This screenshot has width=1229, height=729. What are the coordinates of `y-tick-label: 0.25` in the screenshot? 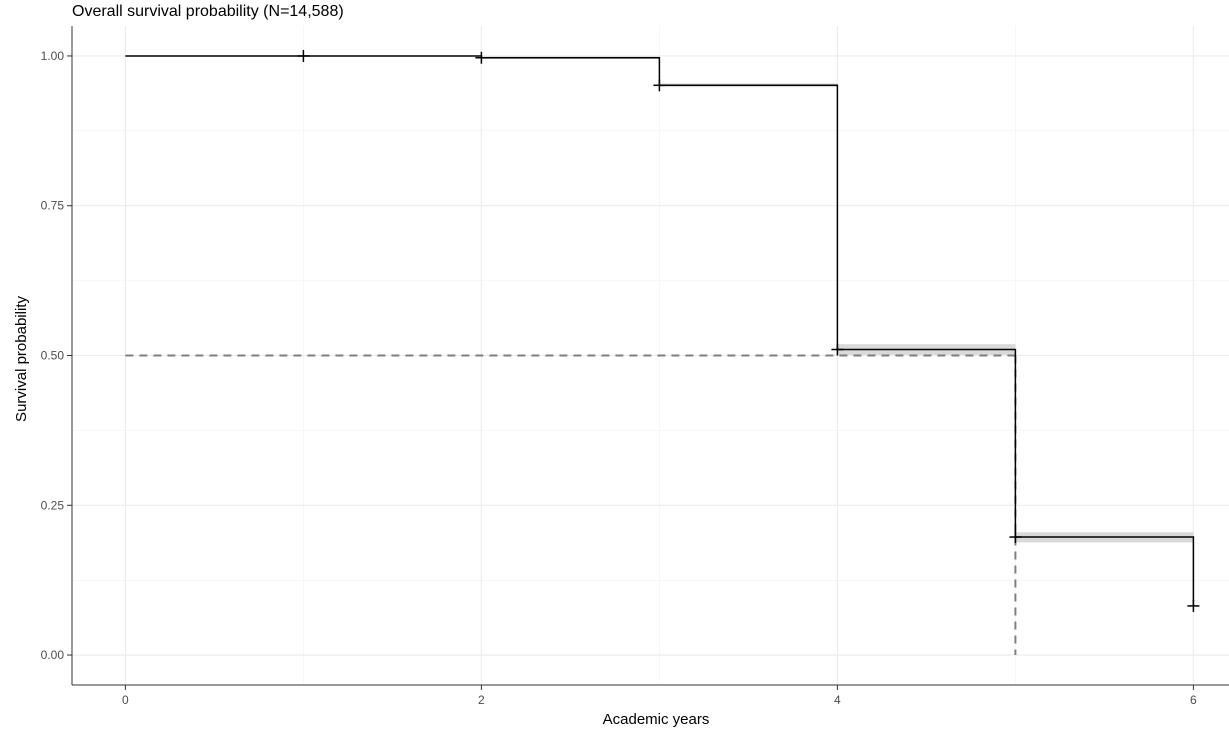 It's located at (53, 505).